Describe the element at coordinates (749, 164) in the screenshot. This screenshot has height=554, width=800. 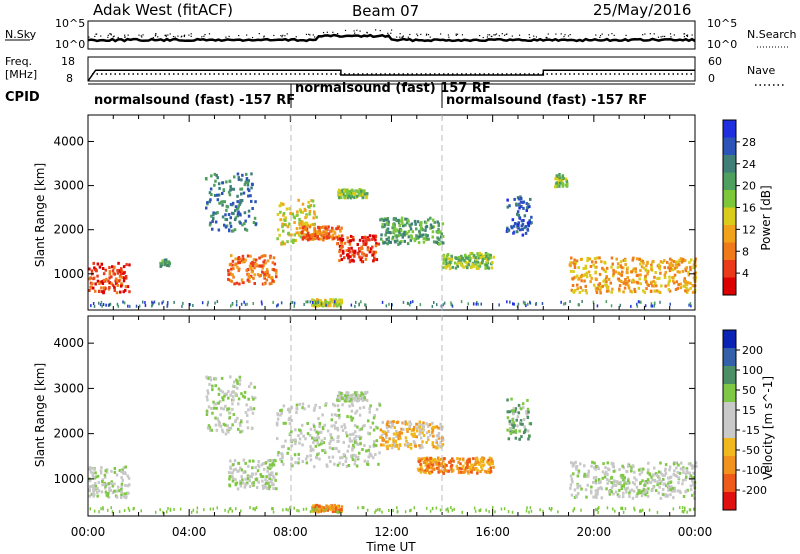
I see `colorbar-tick-label: 24` at that location.